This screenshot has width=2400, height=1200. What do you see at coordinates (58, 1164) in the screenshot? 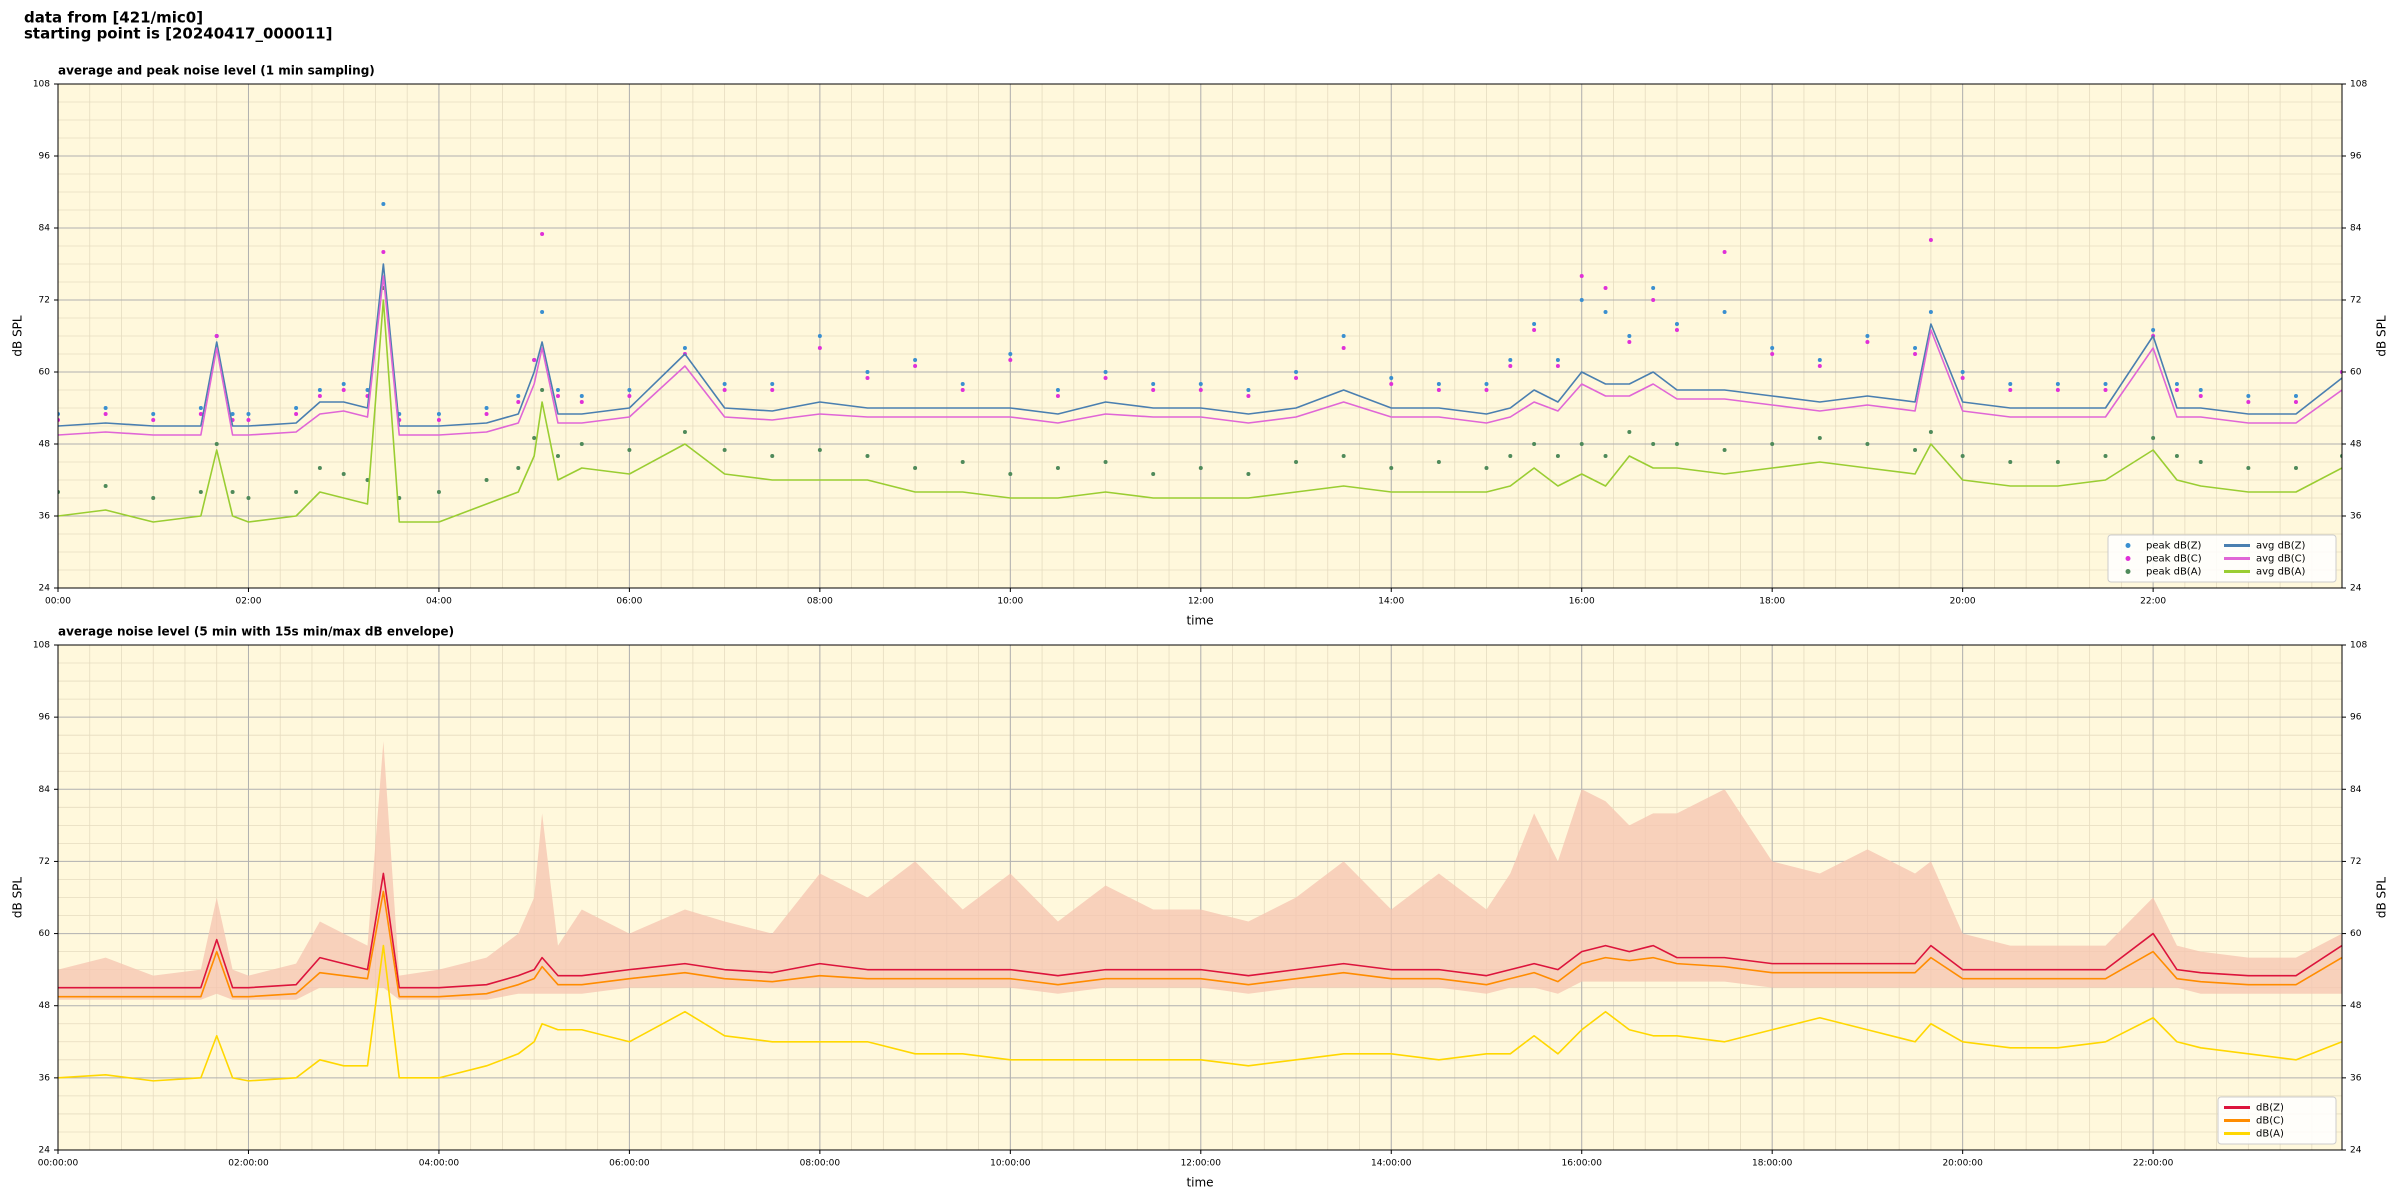
I see `x-tick-label: 00:00:00` at bounding box center [58, 1164].